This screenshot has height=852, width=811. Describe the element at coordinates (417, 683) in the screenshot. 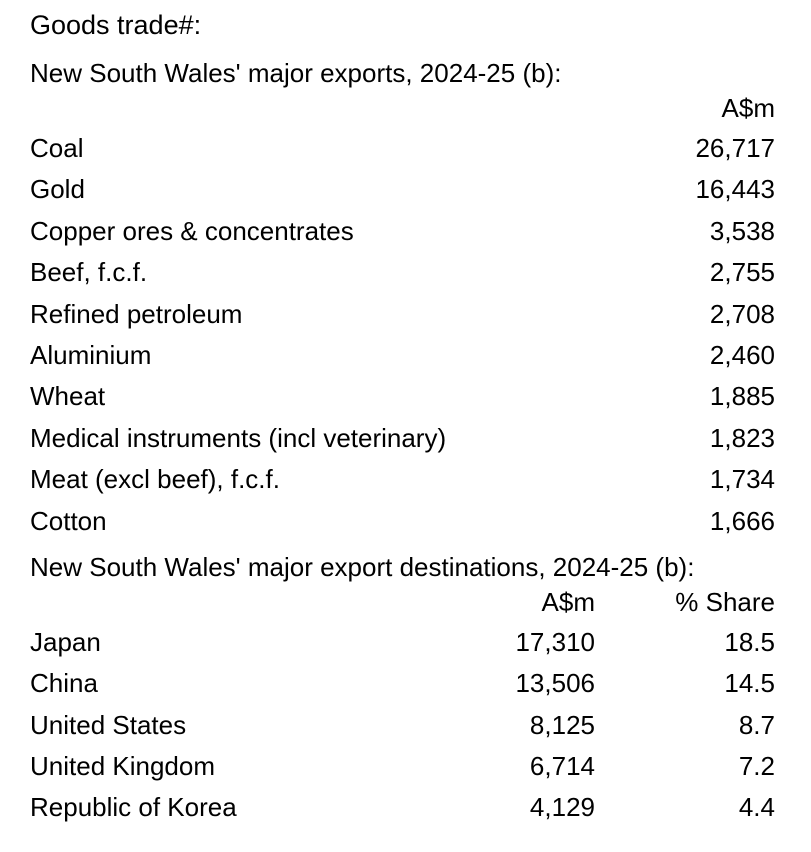

I see `table-row: China 13,506 14.5` at that location.